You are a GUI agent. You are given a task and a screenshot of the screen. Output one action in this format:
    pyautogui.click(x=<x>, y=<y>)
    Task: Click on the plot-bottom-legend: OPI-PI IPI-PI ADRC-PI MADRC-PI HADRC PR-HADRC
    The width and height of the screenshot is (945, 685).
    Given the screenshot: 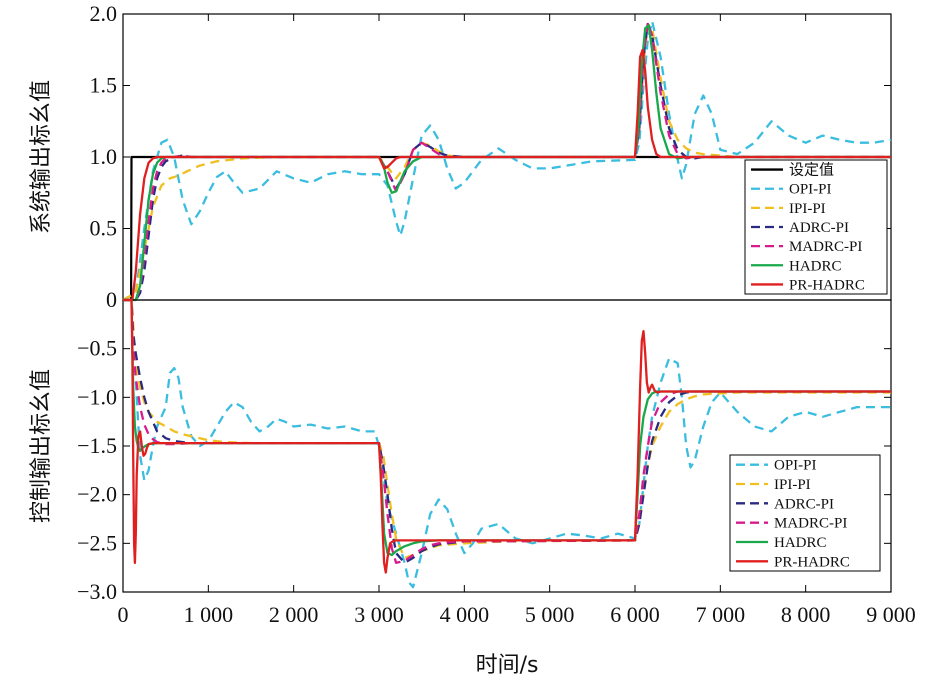 What is the action you would take?
    pyautogui.click(x=805, y=513)
    